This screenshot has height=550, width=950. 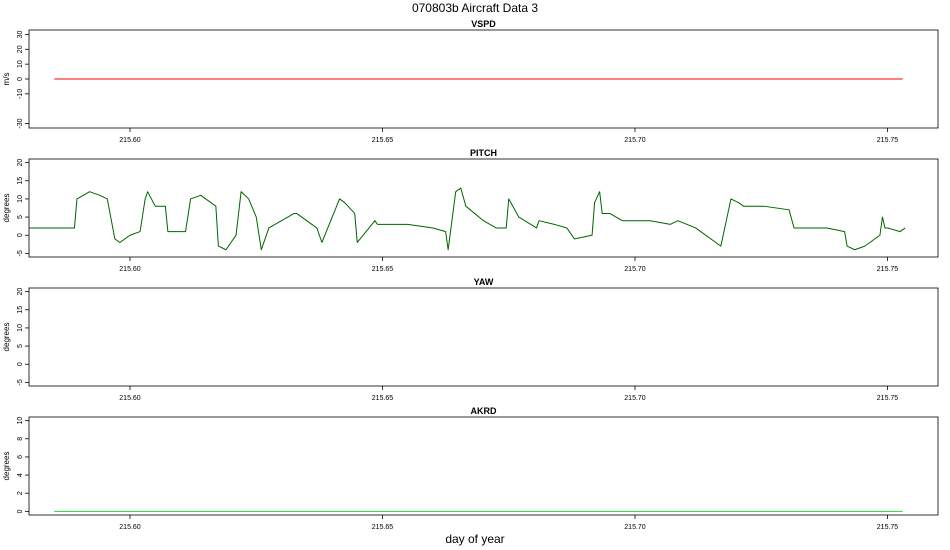 I want to click on y-tick-label: 4, so click(x=20, y=475).